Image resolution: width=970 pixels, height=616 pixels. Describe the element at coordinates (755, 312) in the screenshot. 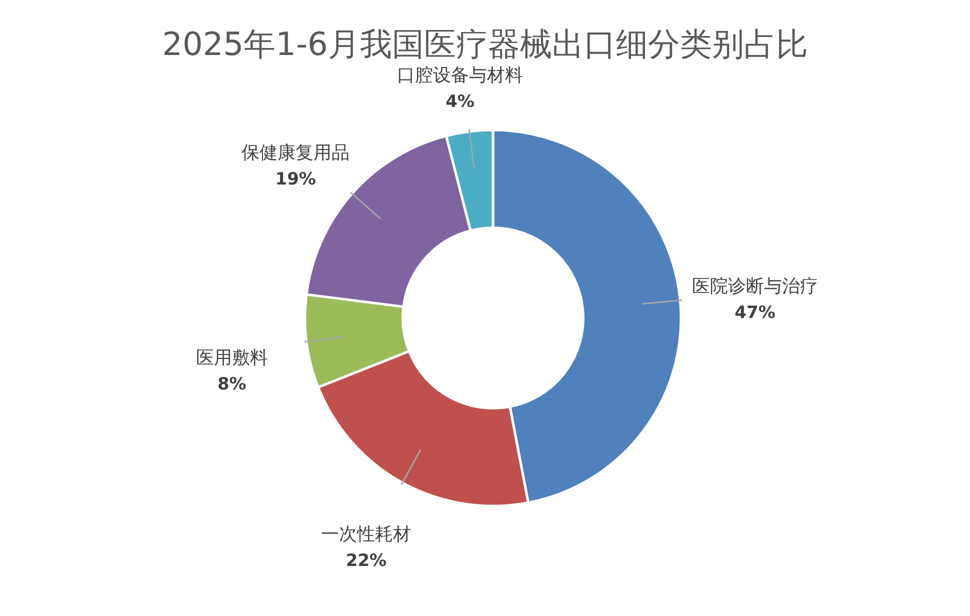

I see `data-label: 47%` at that location.